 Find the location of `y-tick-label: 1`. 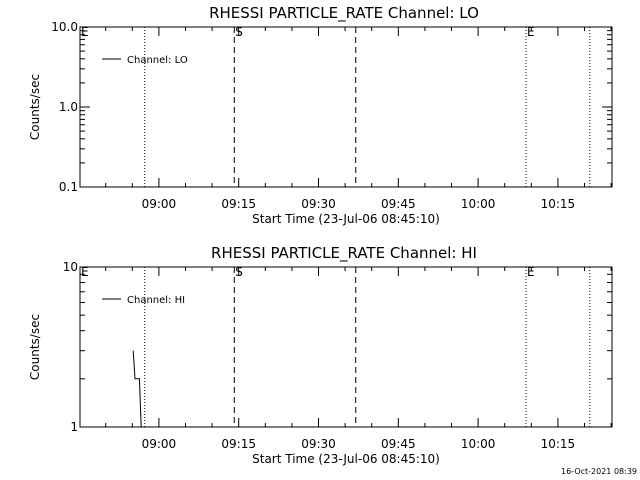

y-tick-label: 1 is located at coordinates (74, 427).